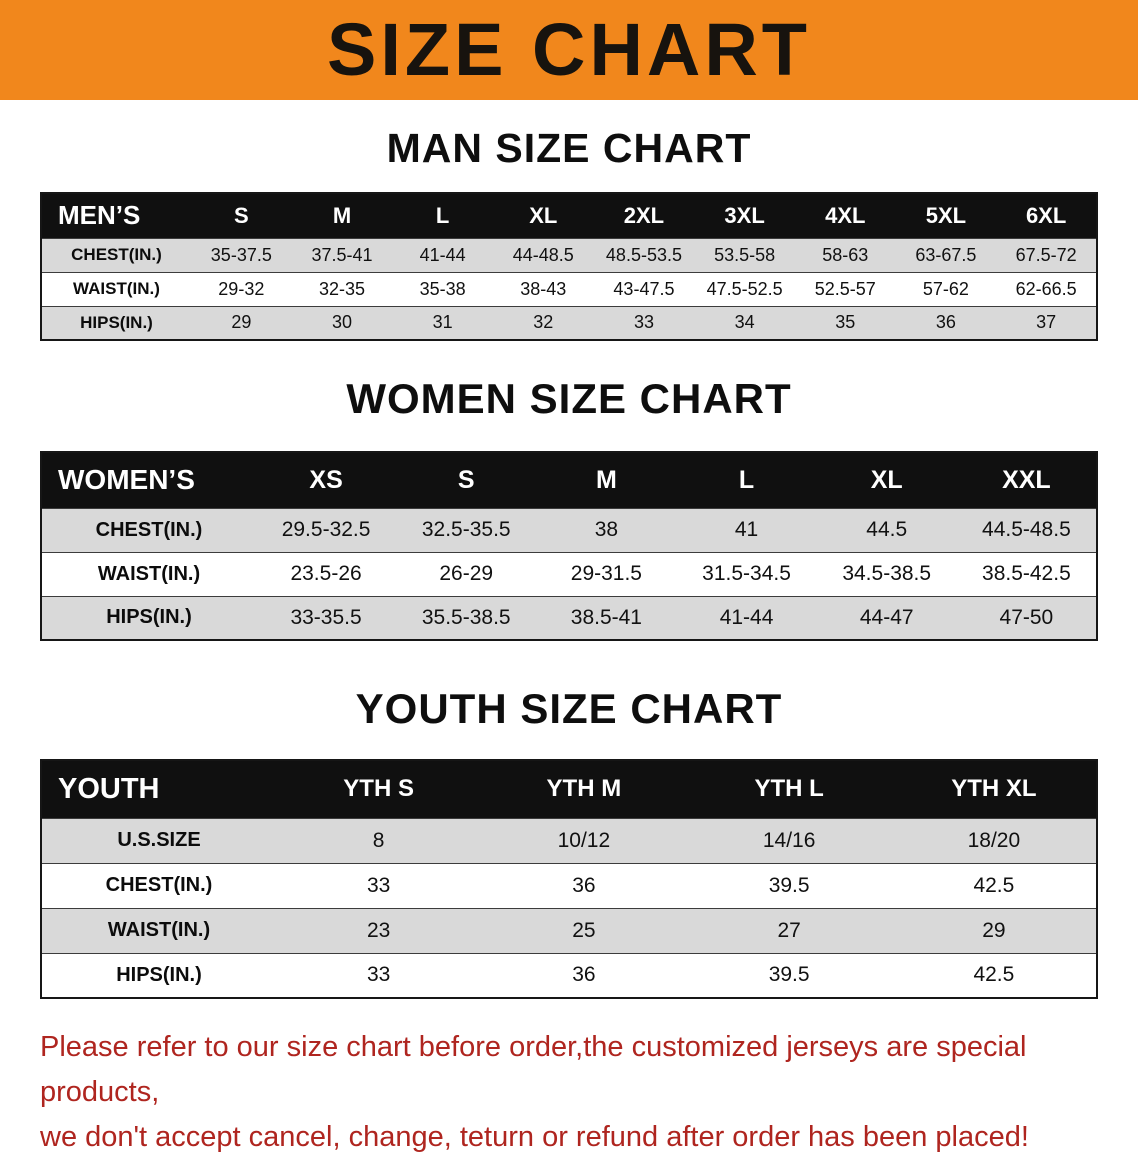  Describe the element at coordinates (569, 323) in the screenshot. I see `table-row: HIPS(IN.) 29 30 31 32 33 34 35 36 37` at that location.